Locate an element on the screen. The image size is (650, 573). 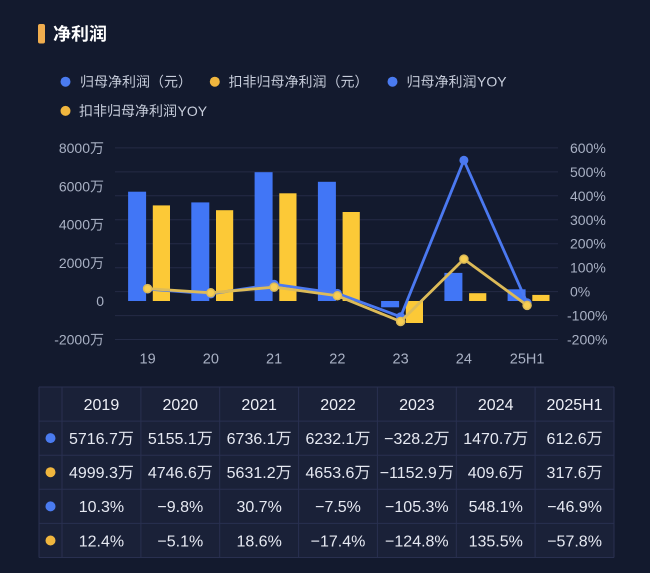
svg-text: −328.2 is located at coordinates (408, 439).